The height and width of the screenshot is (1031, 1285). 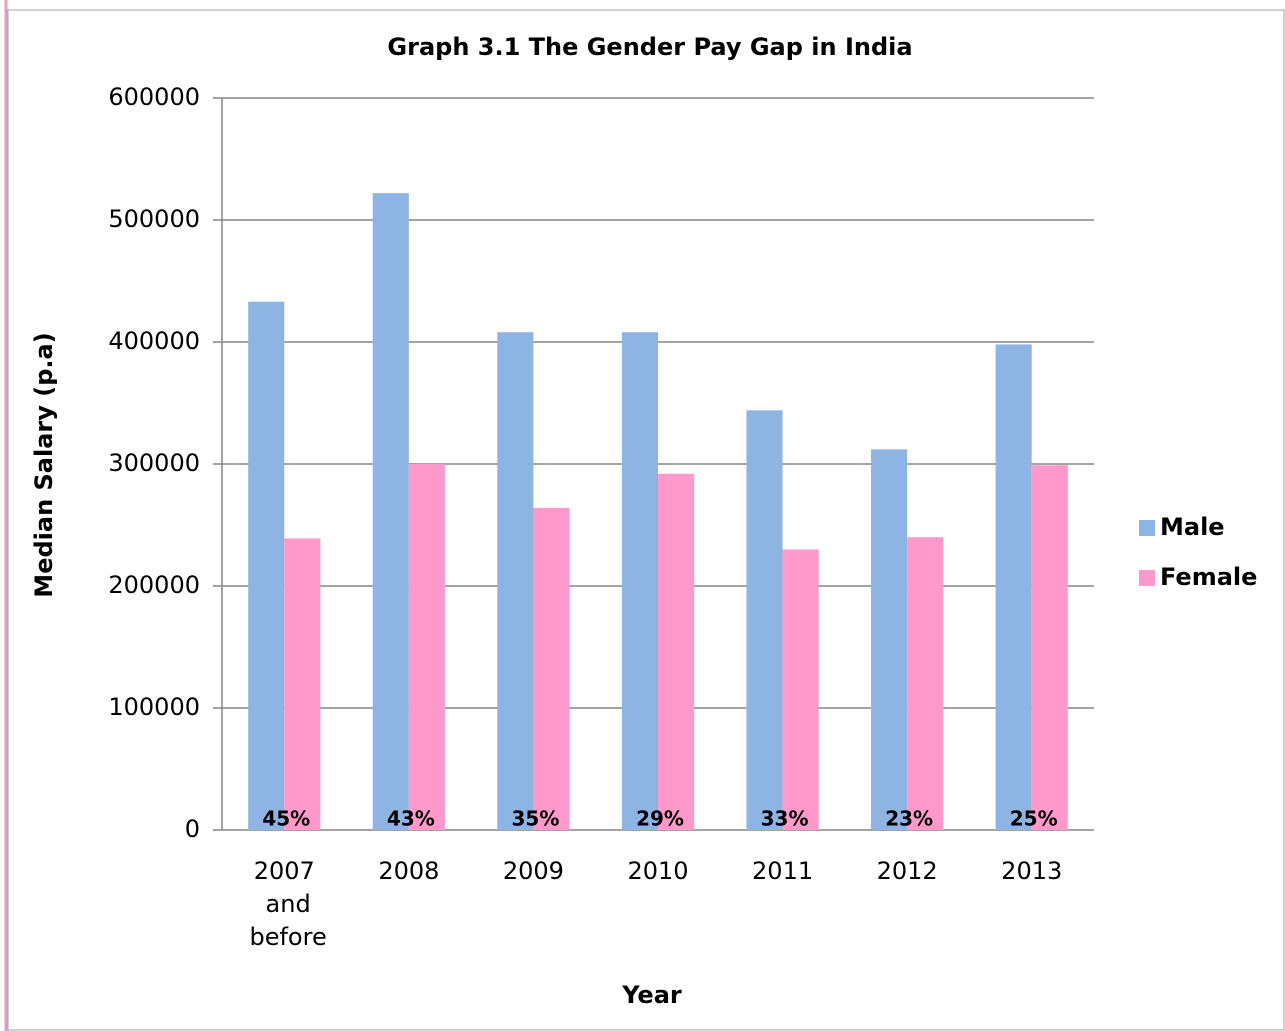 I want to click on y-tick-label: 600000, so click(x=154, y=97).